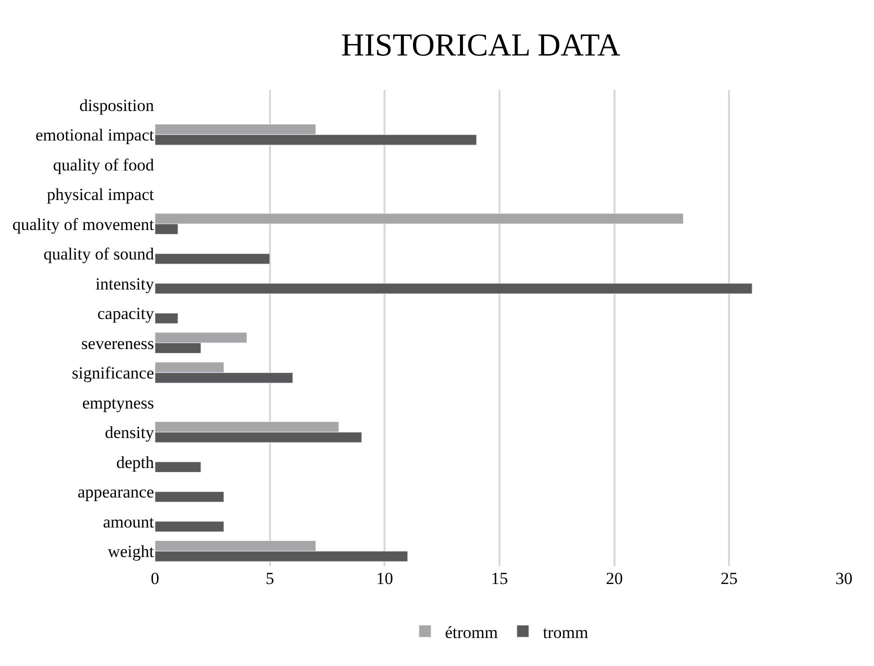 This screenshot has height=666, width=874. What do you see at coordinates (499, 578) in the screenshot?
I see `x-tick-label: 15` at bounding box center [499, 578].